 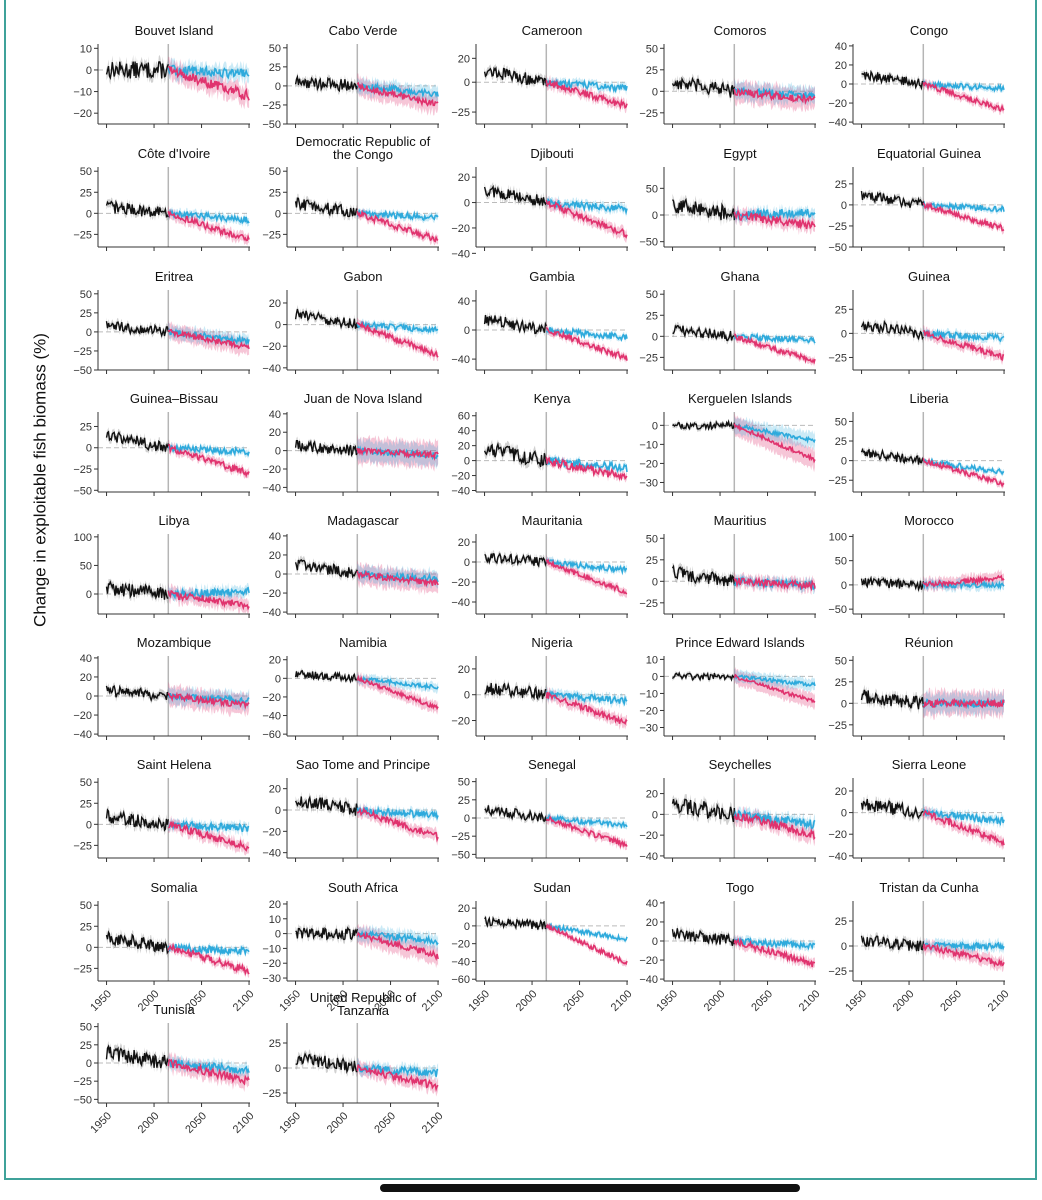 What do you see at coordinates (464, 417) in the screenshot?
I see `y-tick-label: 60` at bounding box center [464, 417].